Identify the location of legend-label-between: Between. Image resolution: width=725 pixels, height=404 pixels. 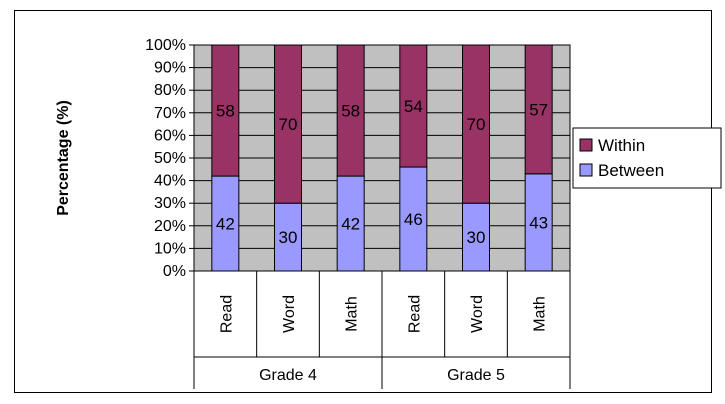
(631, 170).